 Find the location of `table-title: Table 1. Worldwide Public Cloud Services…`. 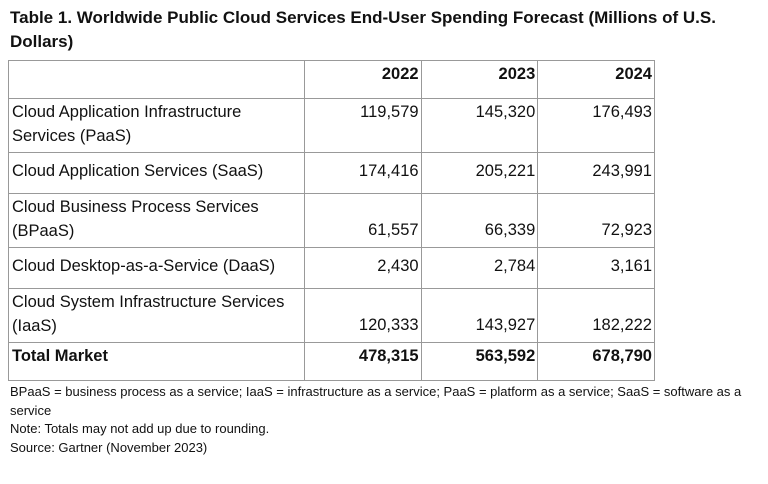

table-title: Table 1. Worldwide Public Cloud Services… is located at coordinates (363, 29).